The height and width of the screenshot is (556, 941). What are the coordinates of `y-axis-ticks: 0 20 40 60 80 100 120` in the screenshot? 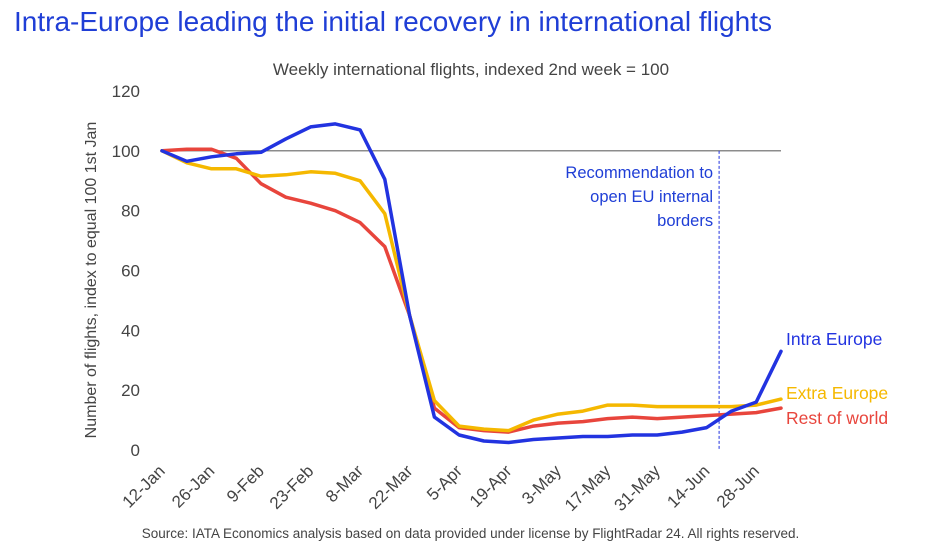 It's located at (126, 271).